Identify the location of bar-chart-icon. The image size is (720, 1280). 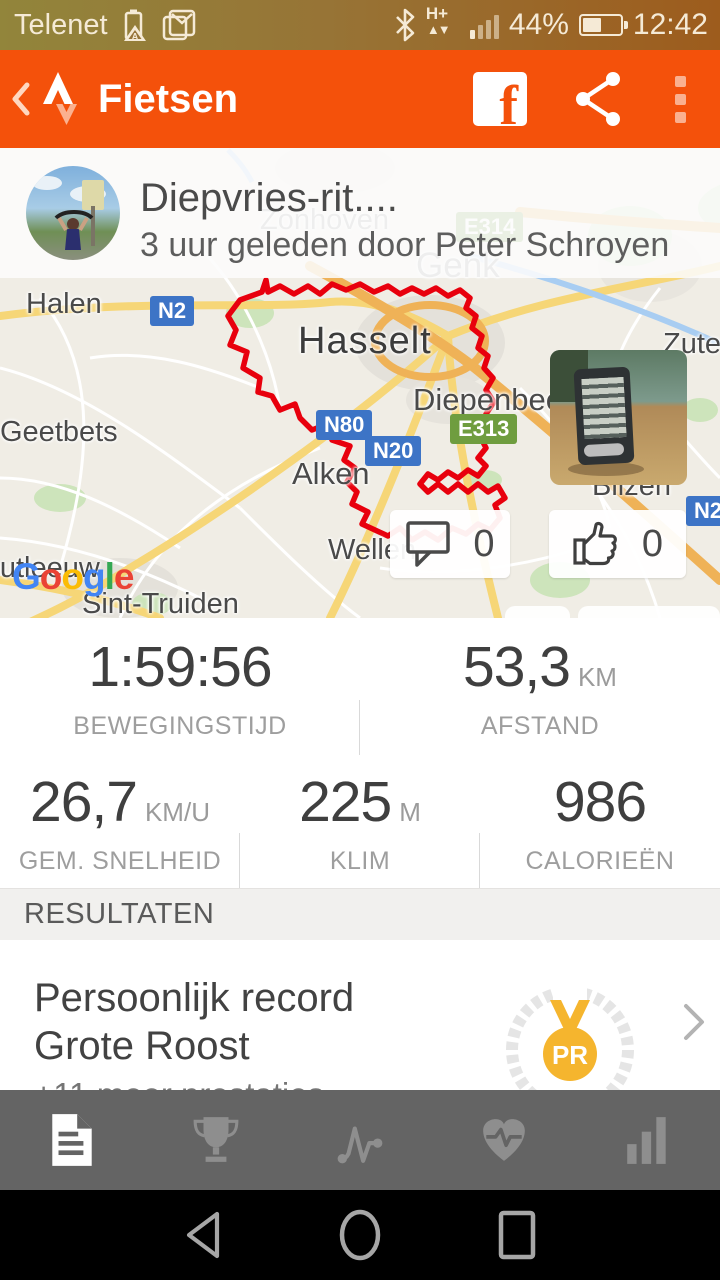
(646, 1140).